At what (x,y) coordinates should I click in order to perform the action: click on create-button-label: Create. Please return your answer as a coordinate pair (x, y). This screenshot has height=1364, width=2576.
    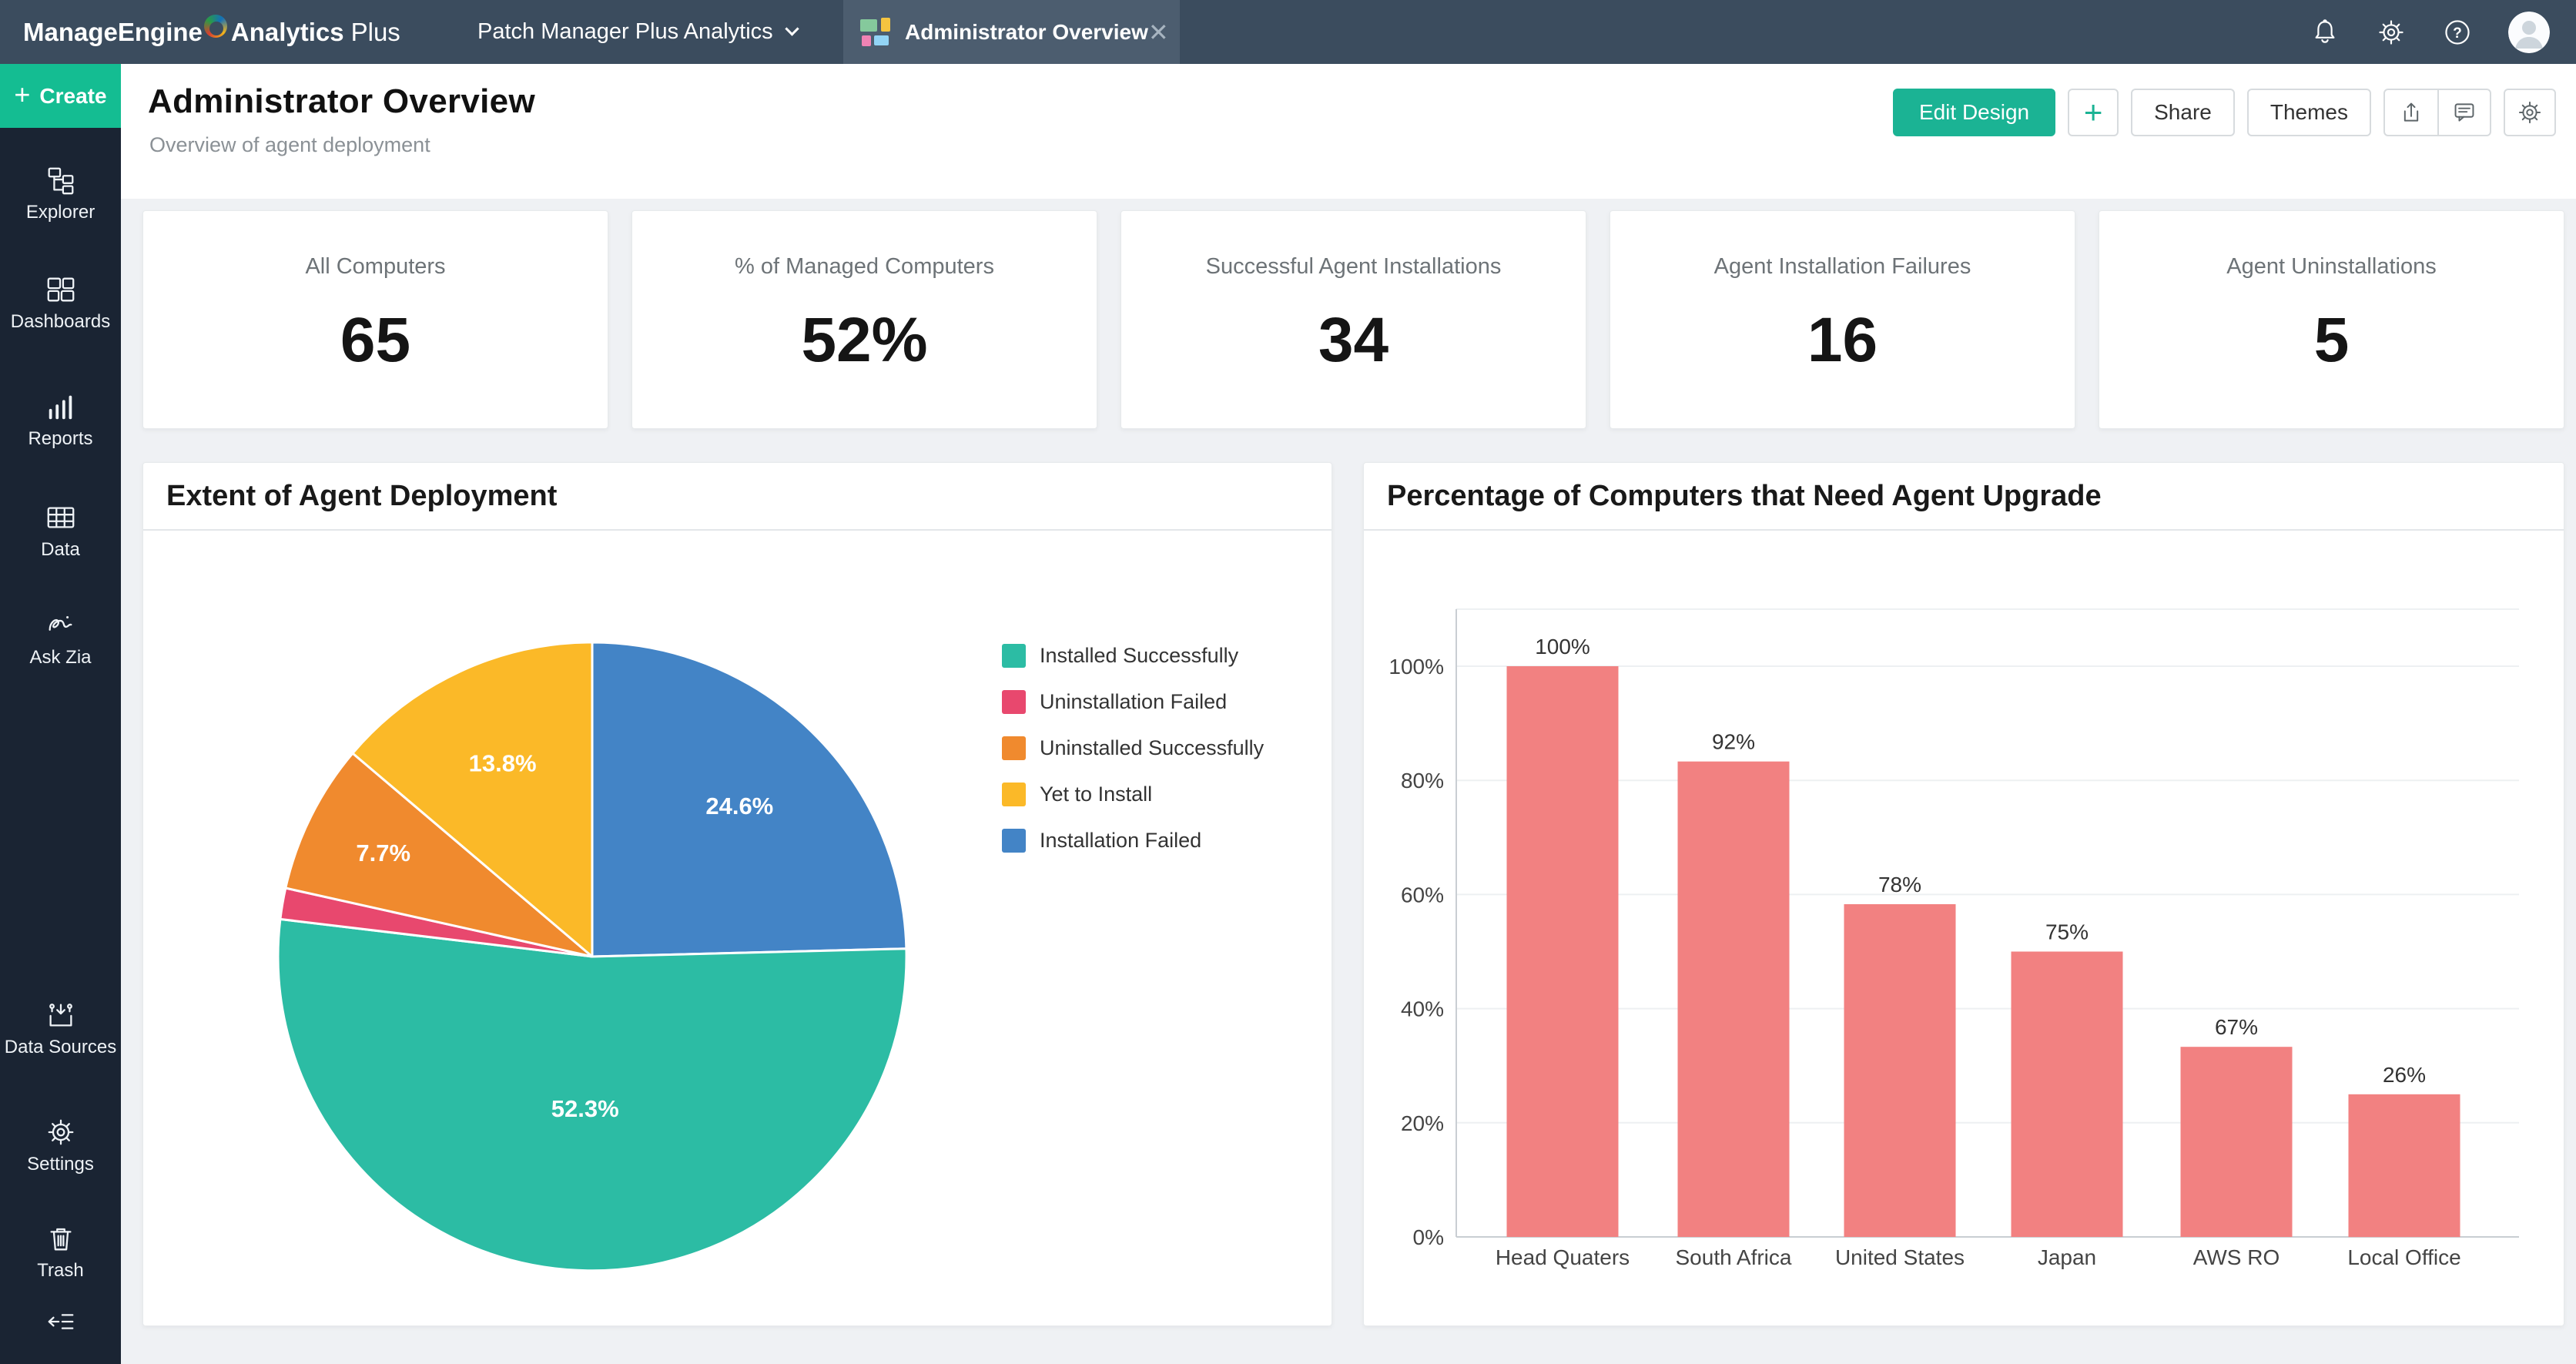
    Looking at the image, I should click on (73, 95).